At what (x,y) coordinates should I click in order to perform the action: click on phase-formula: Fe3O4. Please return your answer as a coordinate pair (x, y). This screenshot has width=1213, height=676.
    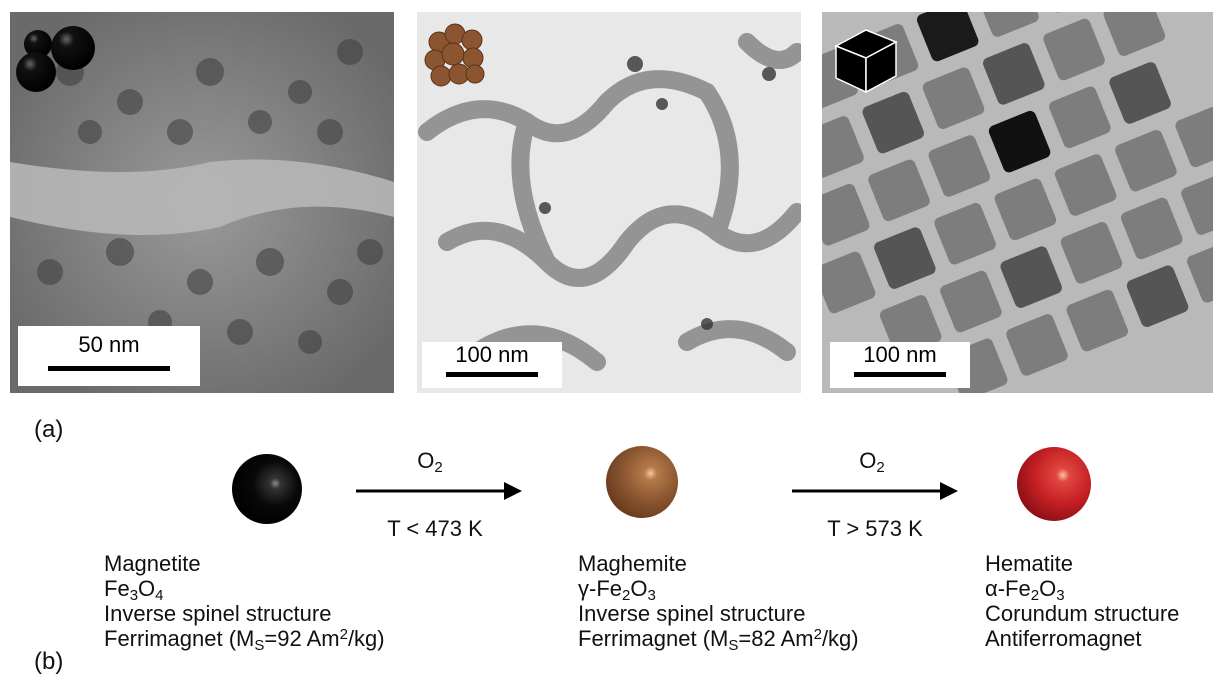
    Looking at the image, I should click on (134, 590).